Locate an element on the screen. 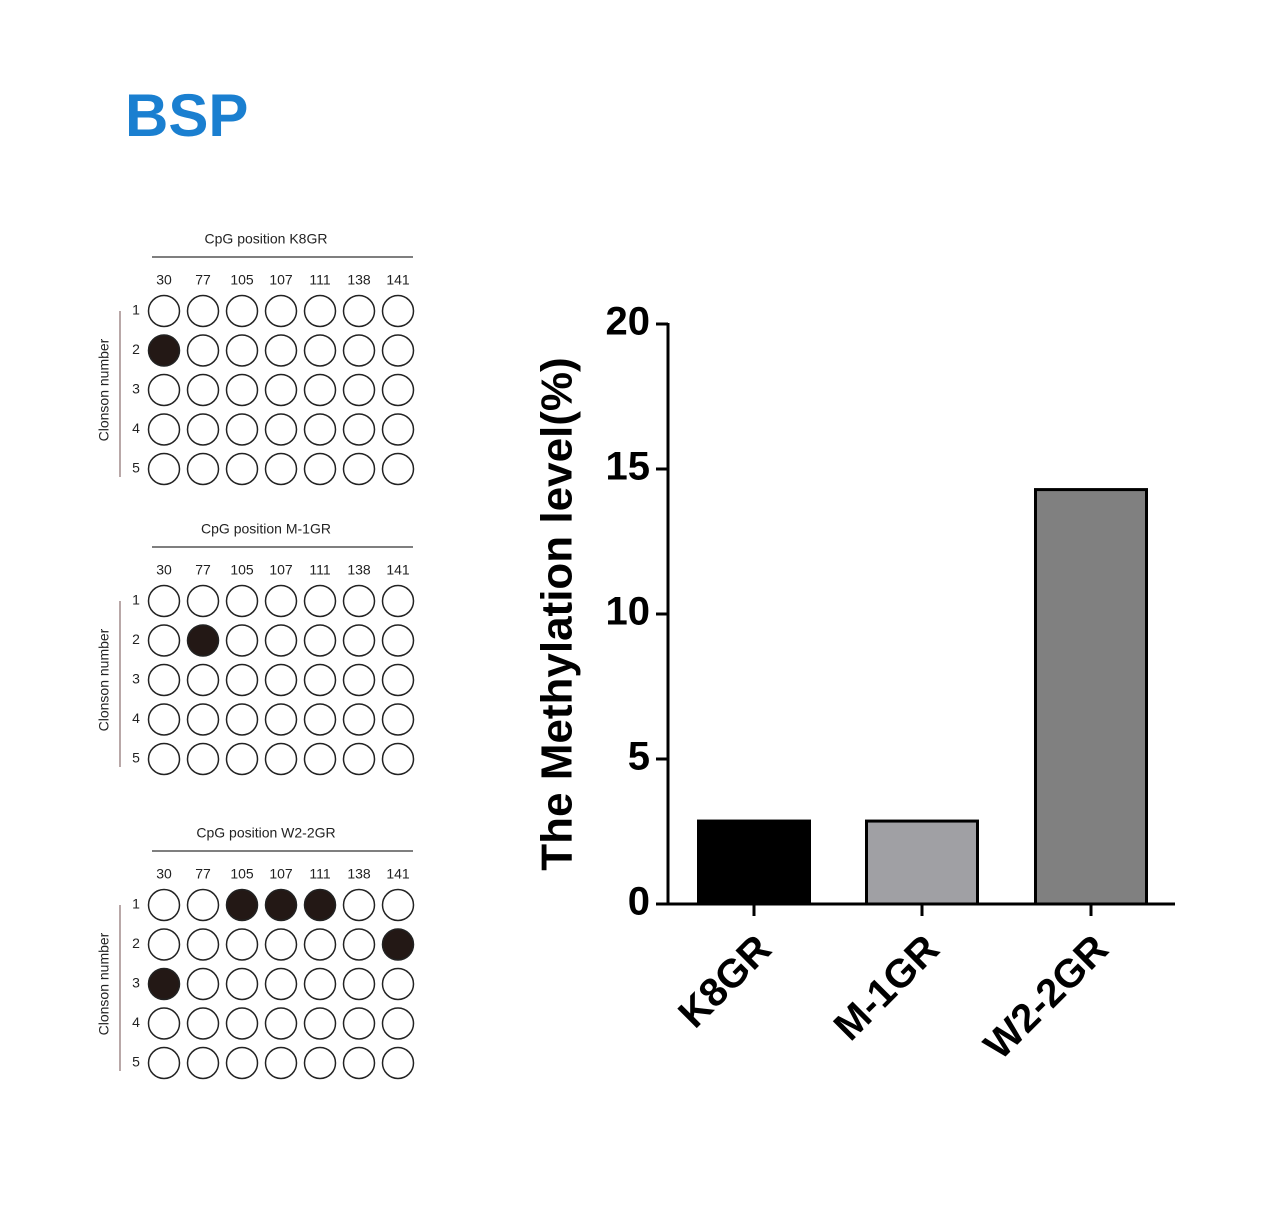  position-label: 138 is located at coordinates (359, 280).